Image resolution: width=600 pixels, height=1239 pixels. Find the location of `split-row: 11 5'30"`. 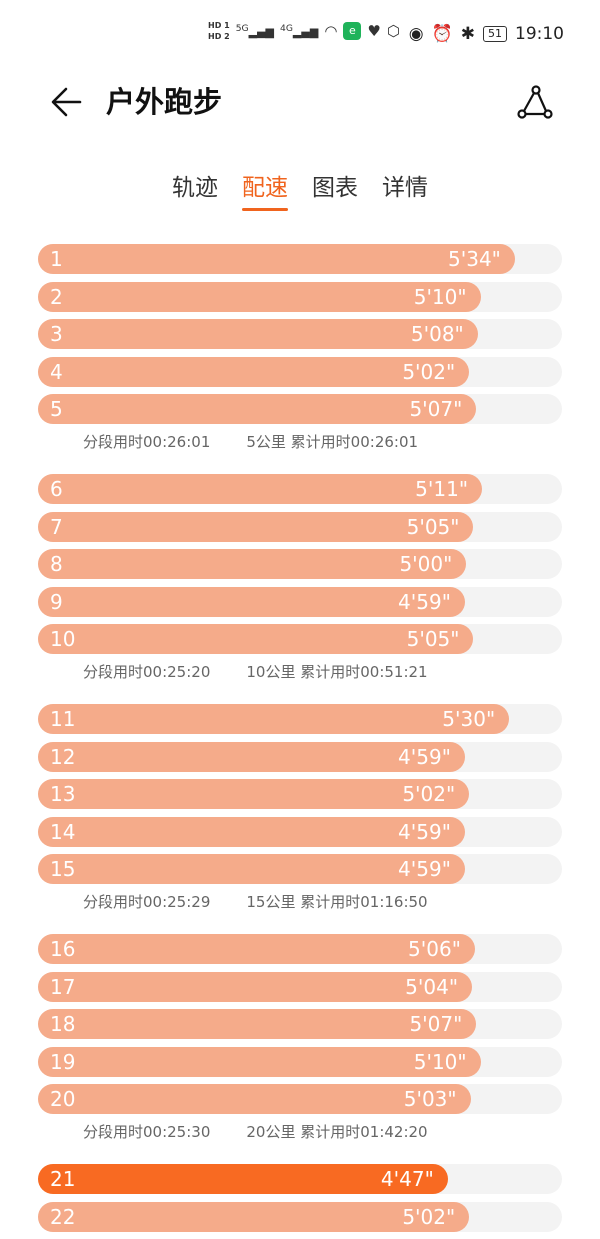

split-row: 11 5'30" is located at coordinates (300, 719).